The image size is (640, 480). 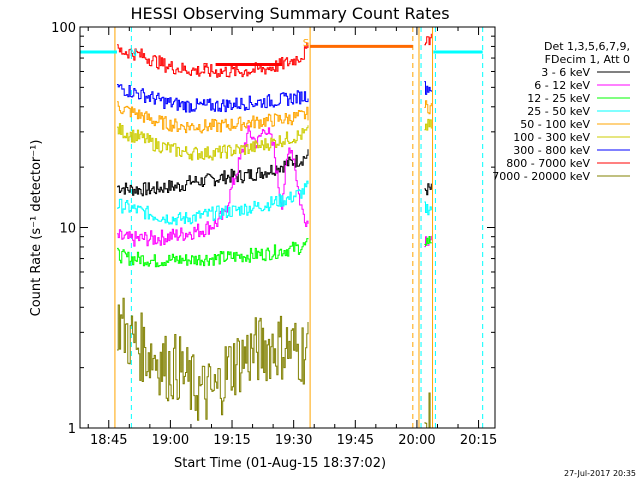 What do you see at coordinates (600, 473) in the screenshot?
I see `footer-date: 27-Jul-2017 20:35` at bounding box center [600, 473].